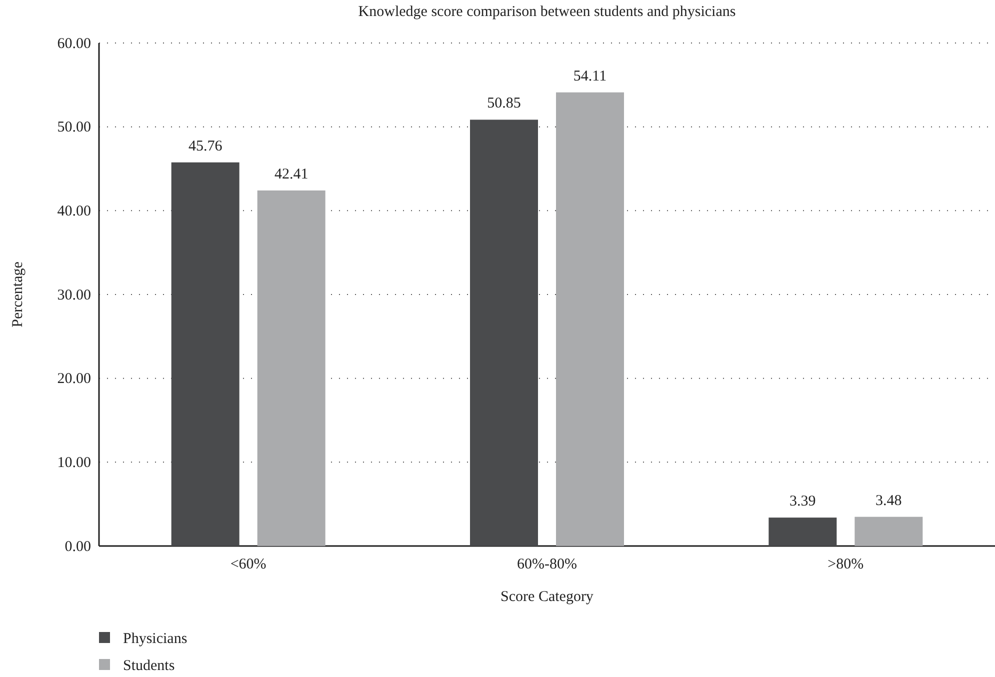 The height and width of the screenshot is (677, 995). What do you see at coordinates (291, 174) in the screenshot?
I see `data-label: 42.41` at bounding box center [291, 174].